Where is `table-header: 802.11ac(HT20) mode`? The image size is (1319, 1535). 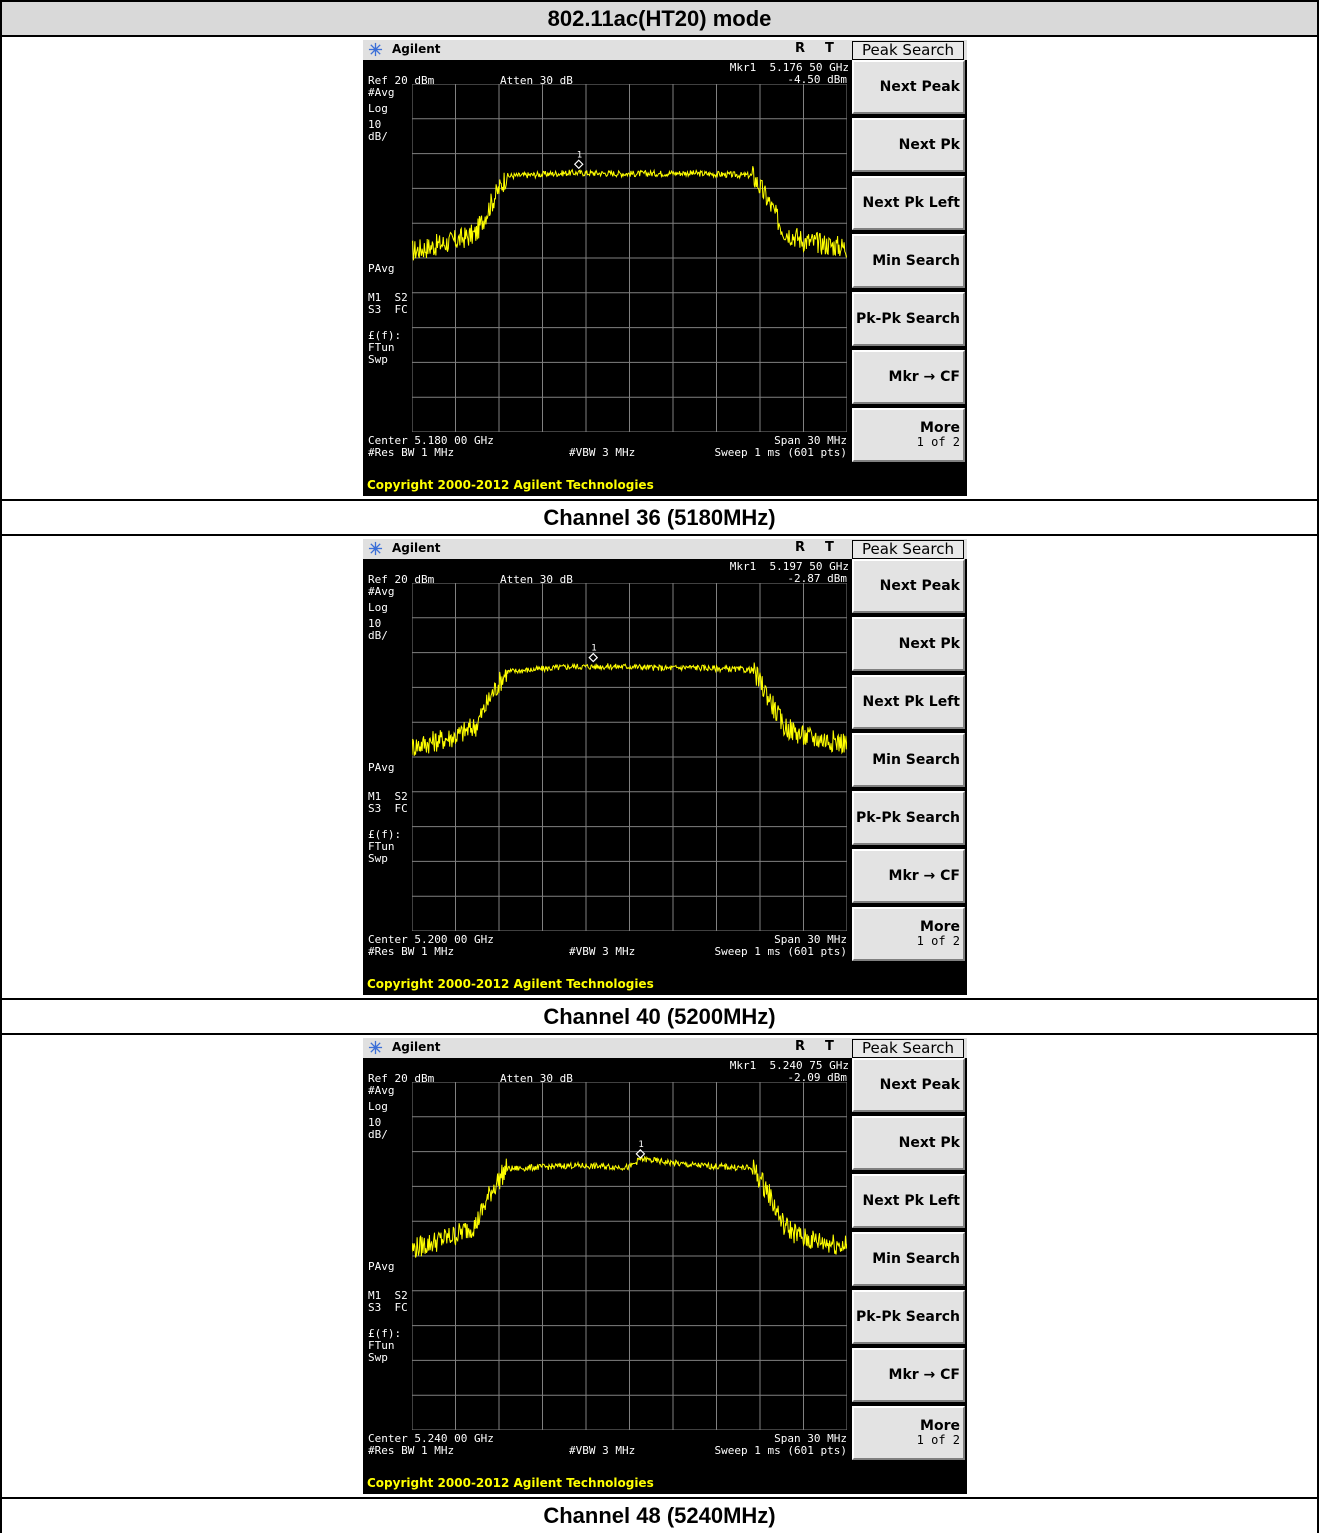 table-header: 802.11ac(HT20) mode is located at coordinates (659, 19).